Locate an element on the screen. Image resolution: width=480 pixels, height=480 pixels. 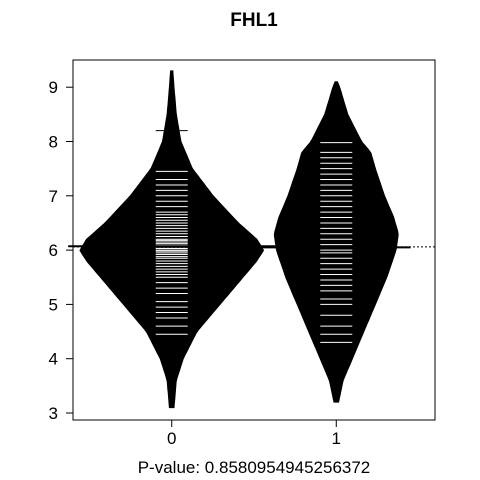
y-axis: 3 4 5 6 7 8 9 is located at coordinates (61, 250).